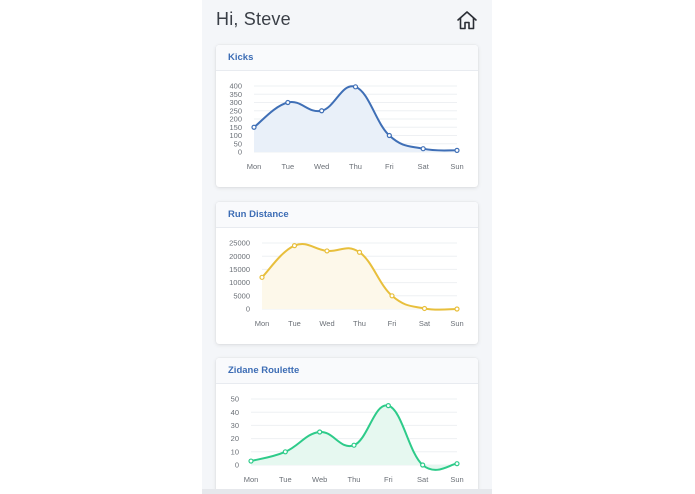  I want to click on y-tick-label: 15000, so click(239, 269).